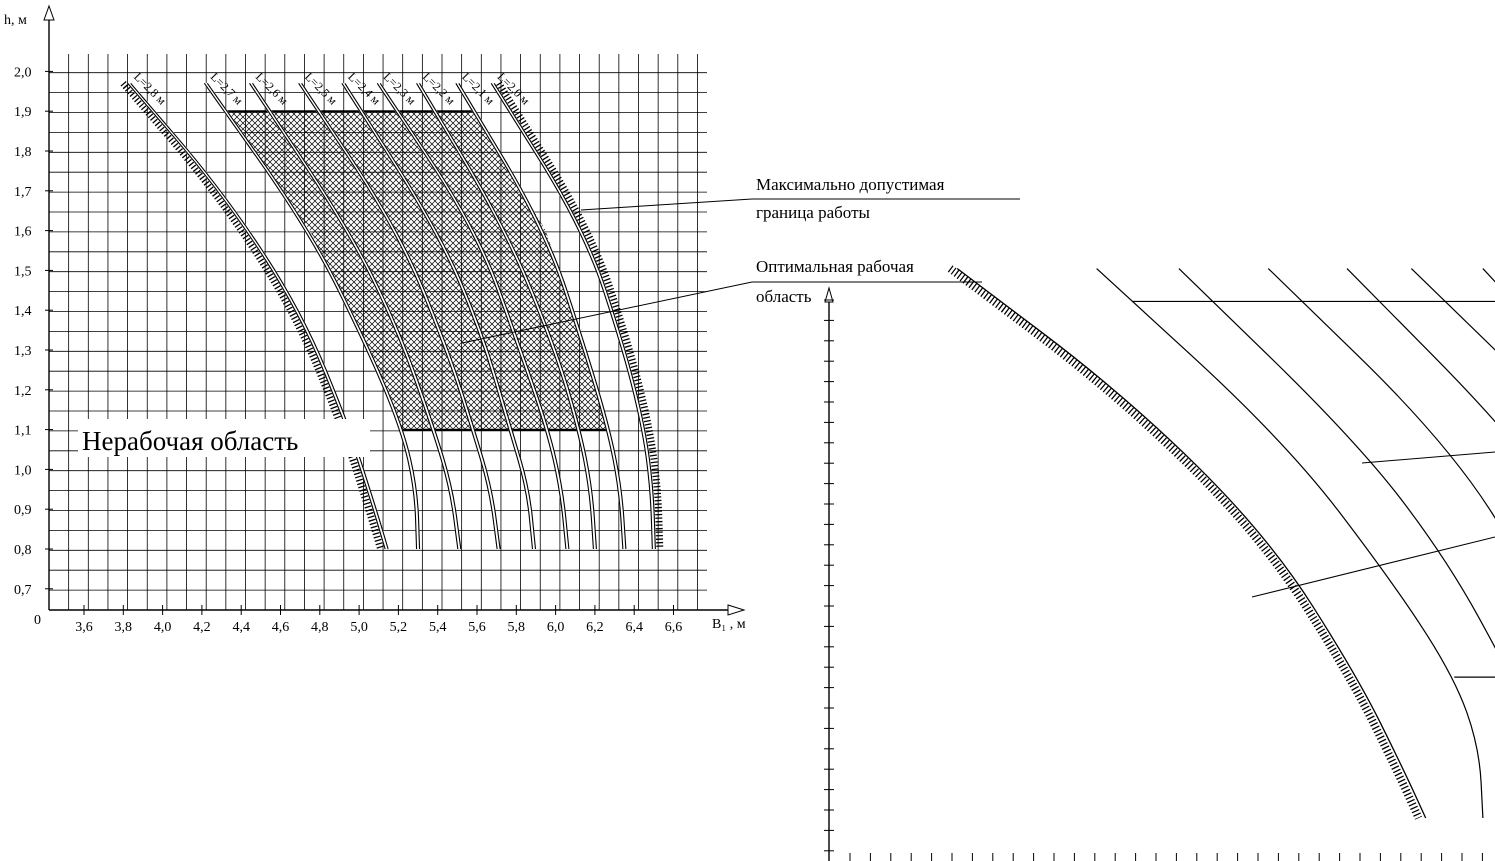 The image size is (1495, 861). What do you see at coordinates (23, 311) in the screenshot?
I see `y-tick-label: 1,4` at bounding box center [23, 311].